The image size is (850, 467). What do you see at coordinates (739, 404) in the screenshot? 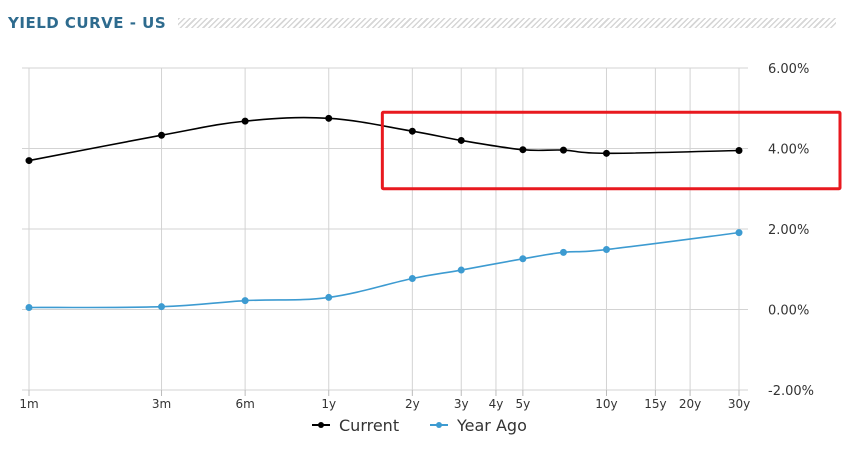
I see `x-tick-label: 30y` at bounding box center [739, 404].